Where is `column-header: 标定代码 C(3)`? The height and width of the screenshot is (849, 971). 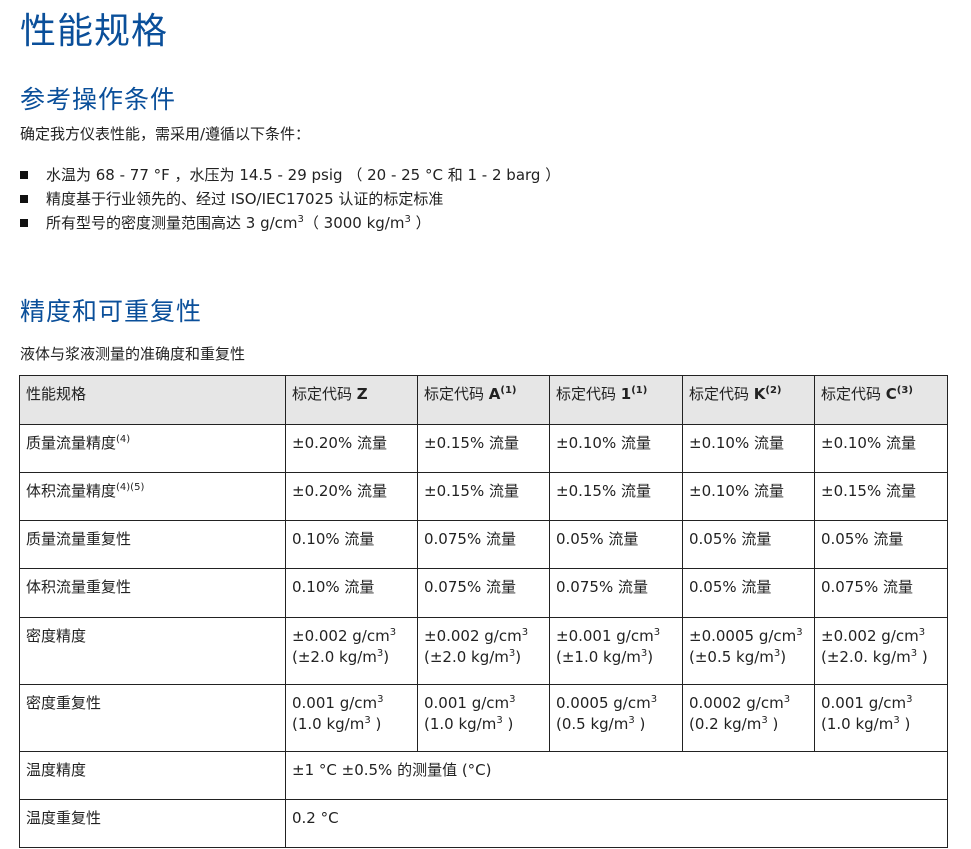
column-header: 标定代码 C(3) is located at coordinates (881, 400).